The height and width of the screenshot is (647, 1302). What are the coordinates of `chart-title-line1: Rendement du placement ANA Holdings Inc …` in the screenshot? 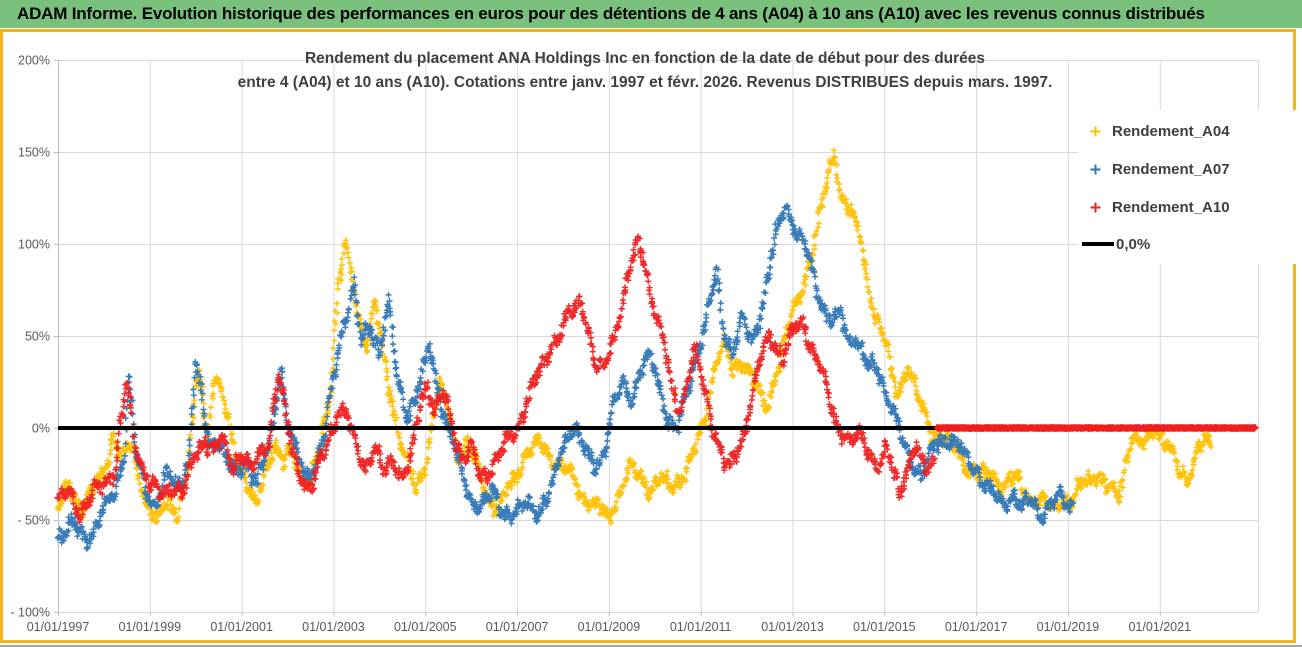 It's located at (645, 58).